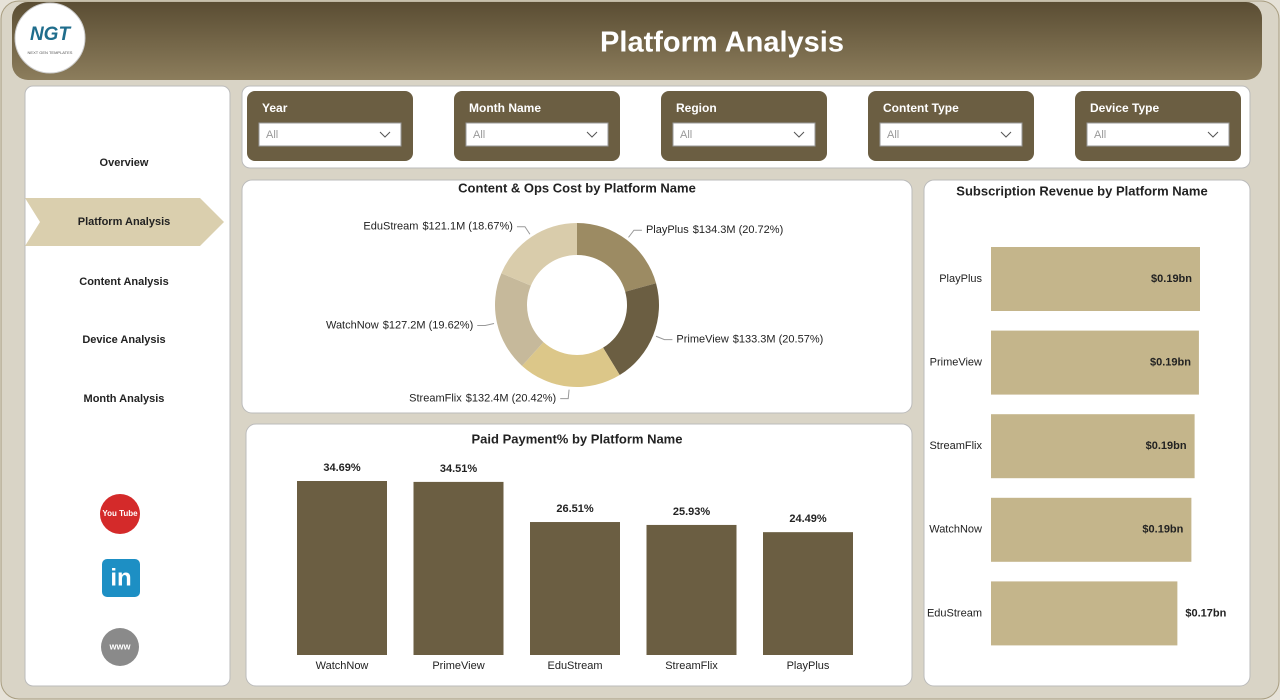 The width and height of the screenshot is (1280, 700). What do you see at coordinates (124, 163) in the screenshot?
I see `nav-item: Overview` at bounding box center [124, 163].